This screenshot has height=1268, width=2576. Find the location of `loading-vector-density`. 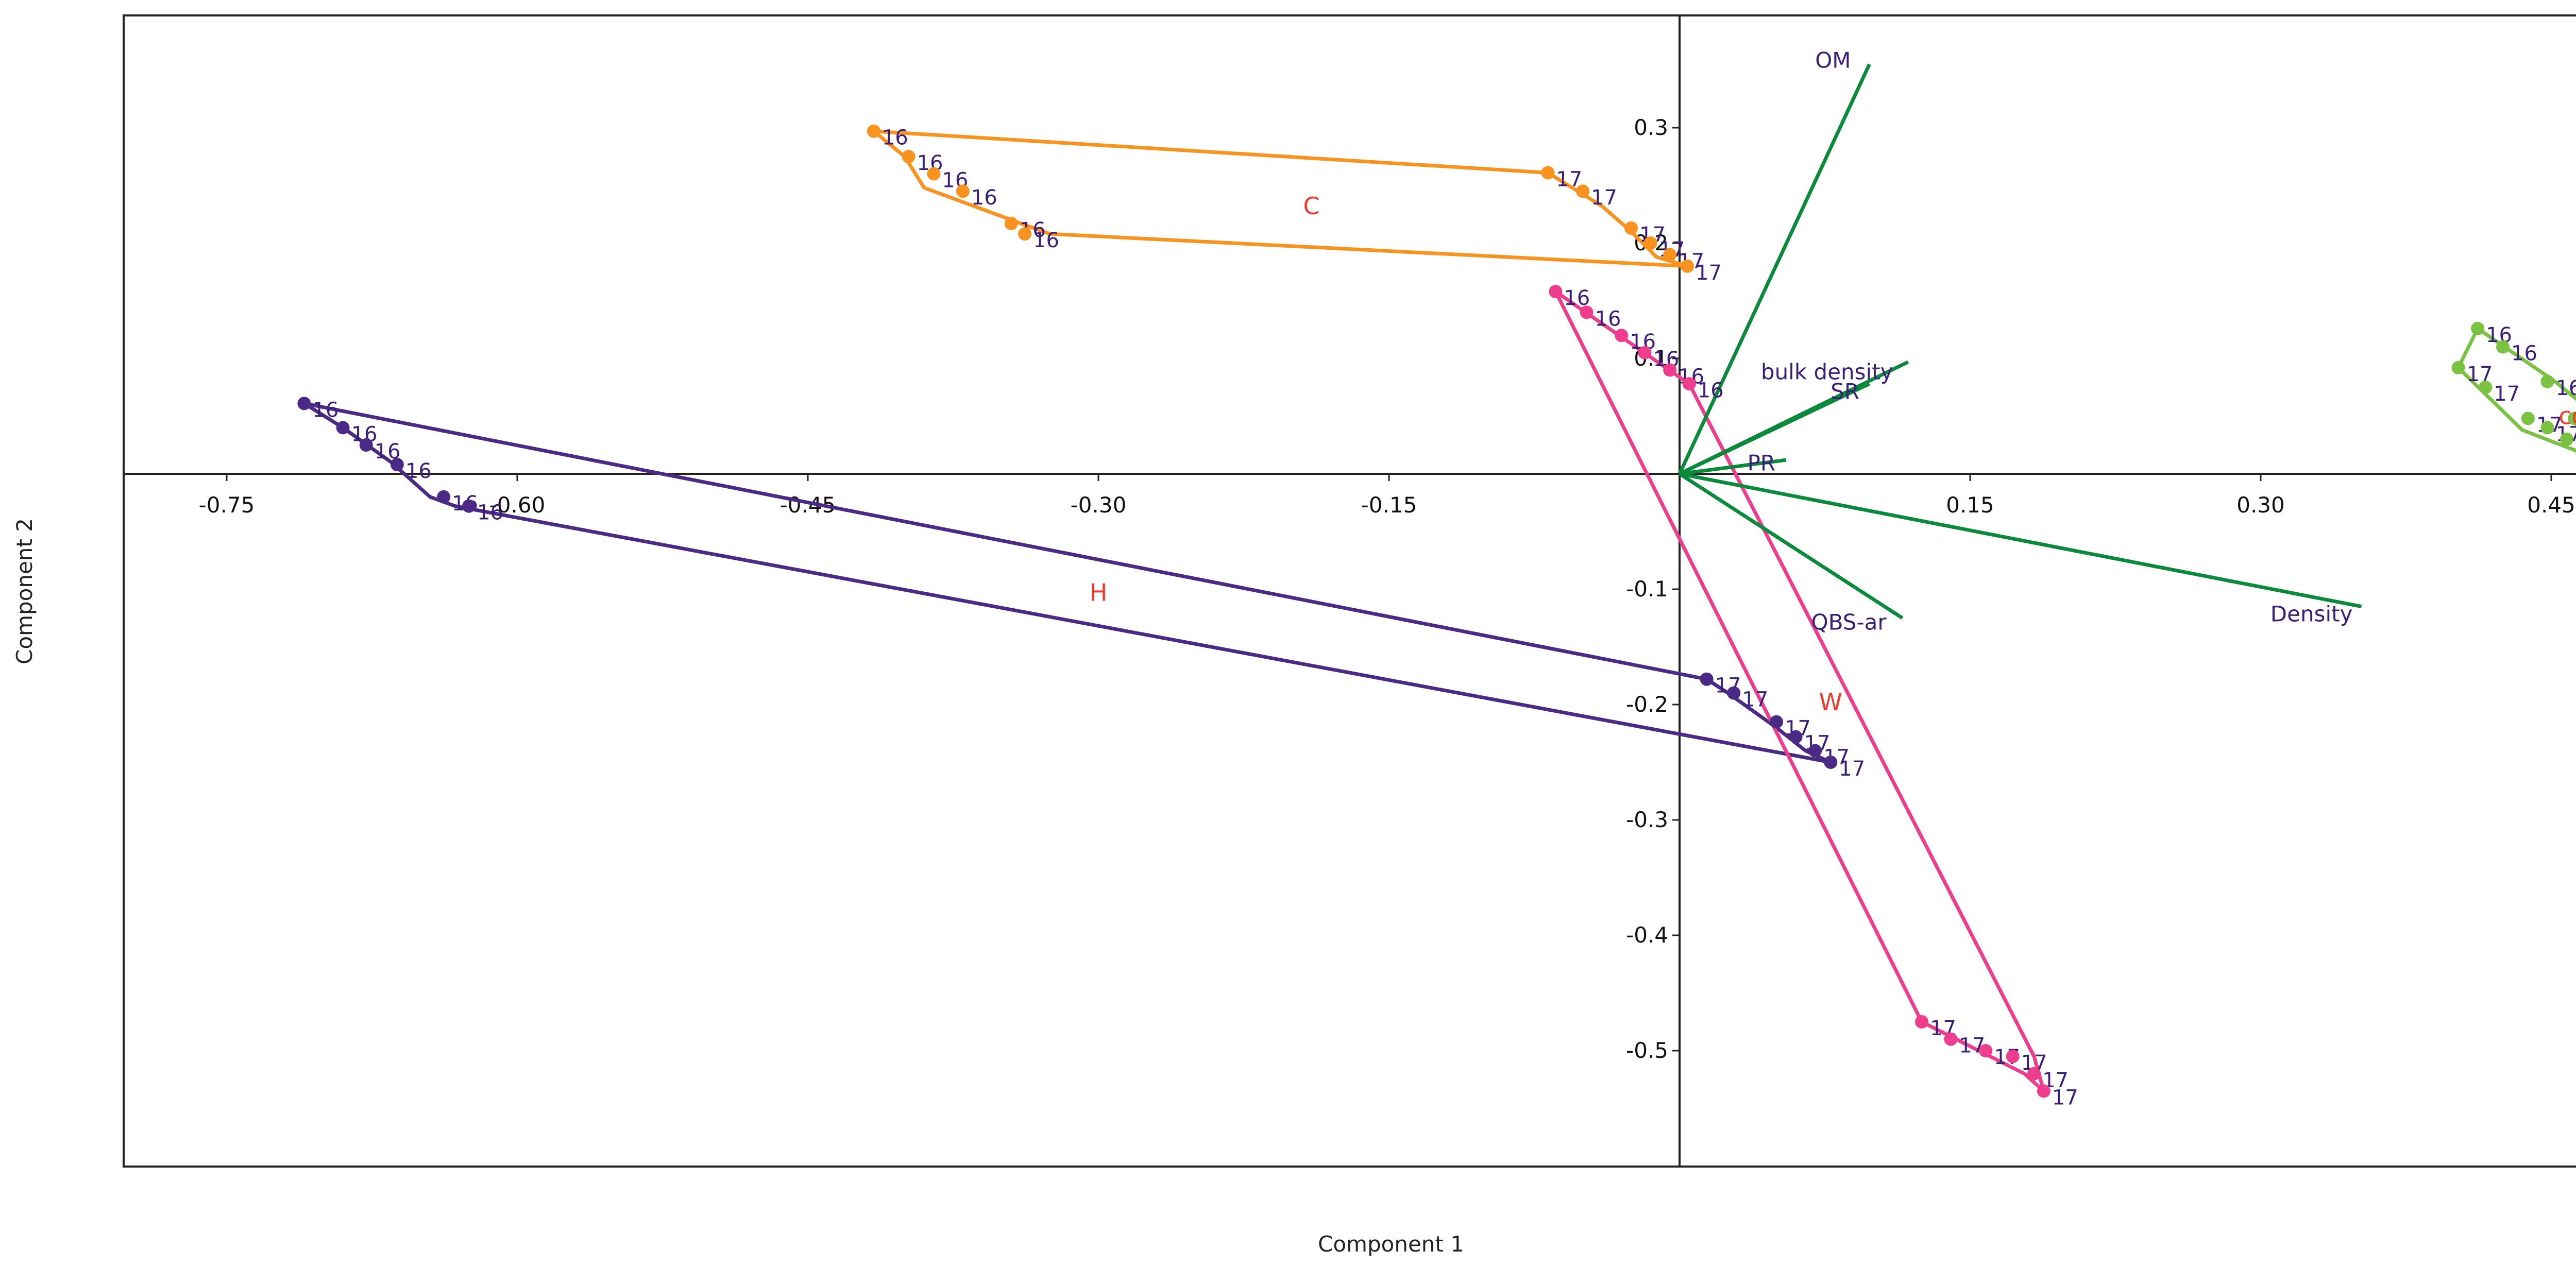

loading-vector-density is located at coordinates (2020, 540).